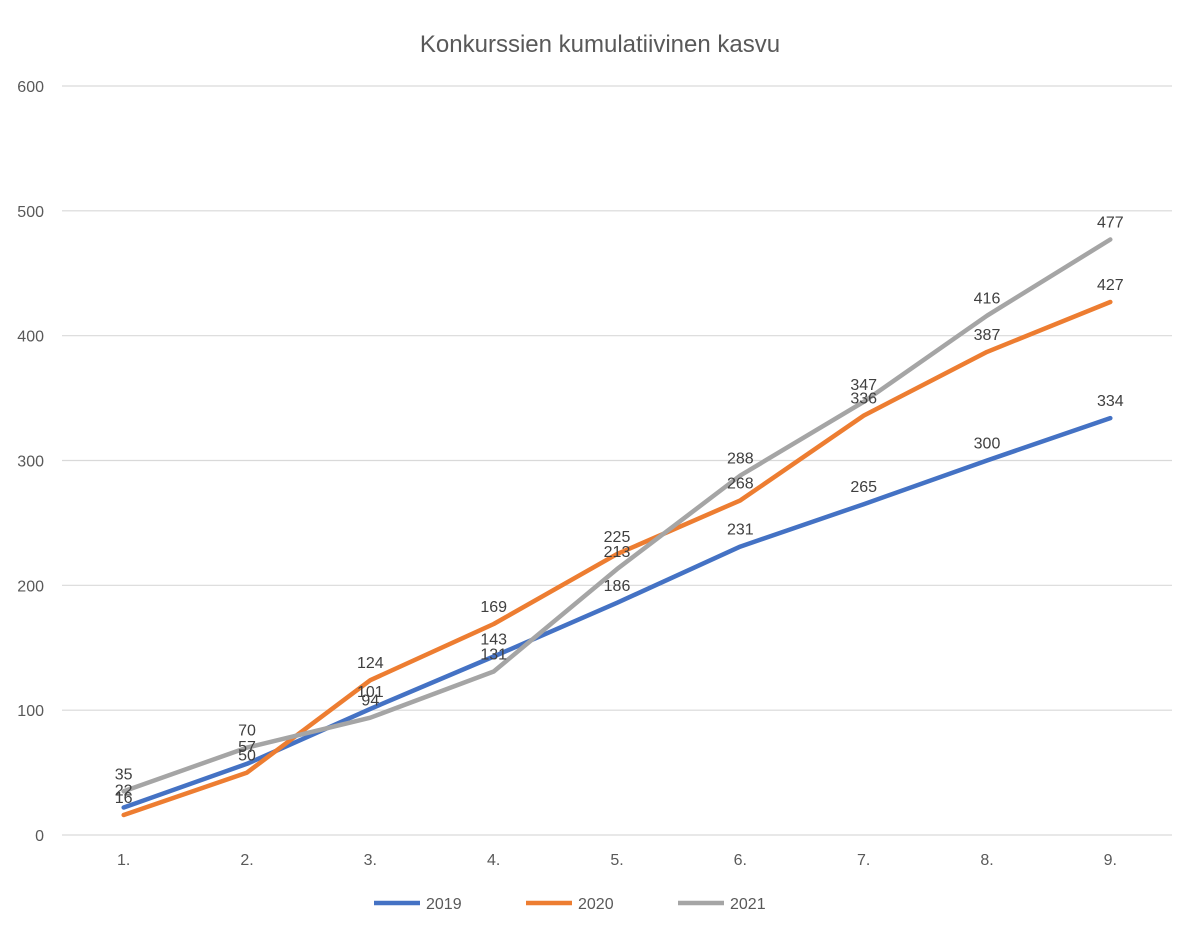 The image size is (1200, 940). What do you see at coordinates (30, 711) in the screenshot?
I see `y-tick-label: 100` at bounding box center [30, 711].